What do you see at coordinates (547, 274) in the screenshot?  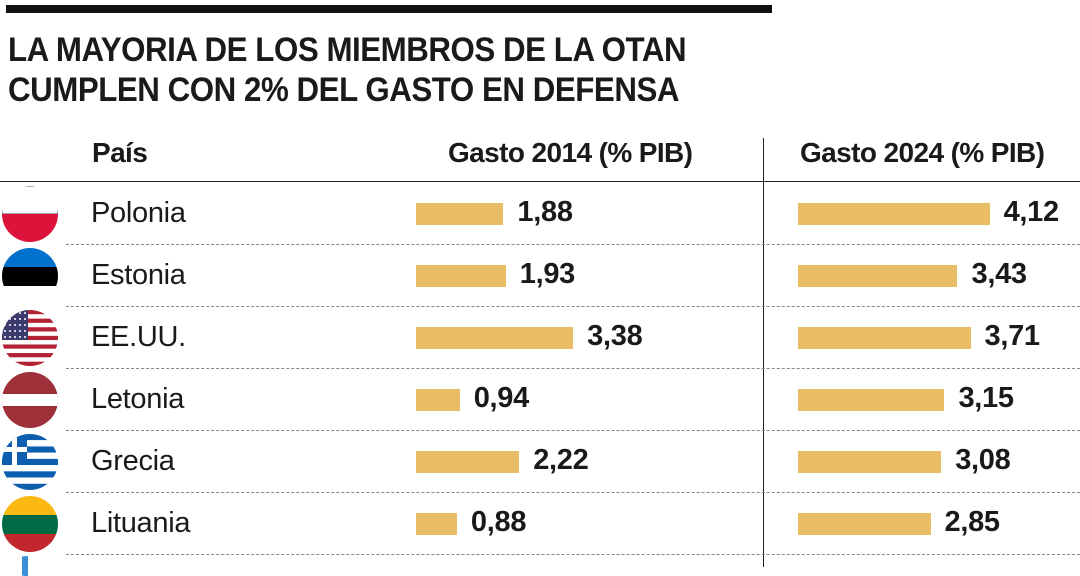 I see `value-label-2014: 1,93` at bounding box center [547, 274].